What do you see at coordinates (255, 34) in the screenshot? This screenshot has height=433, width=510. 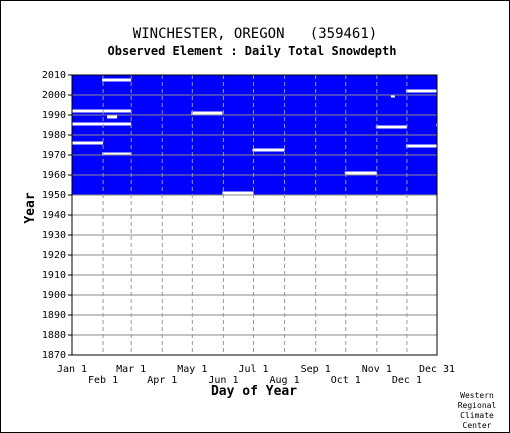 I see `chart-title: WINCHESTER, OREGON (359461)` at bounding box center [255, 34].